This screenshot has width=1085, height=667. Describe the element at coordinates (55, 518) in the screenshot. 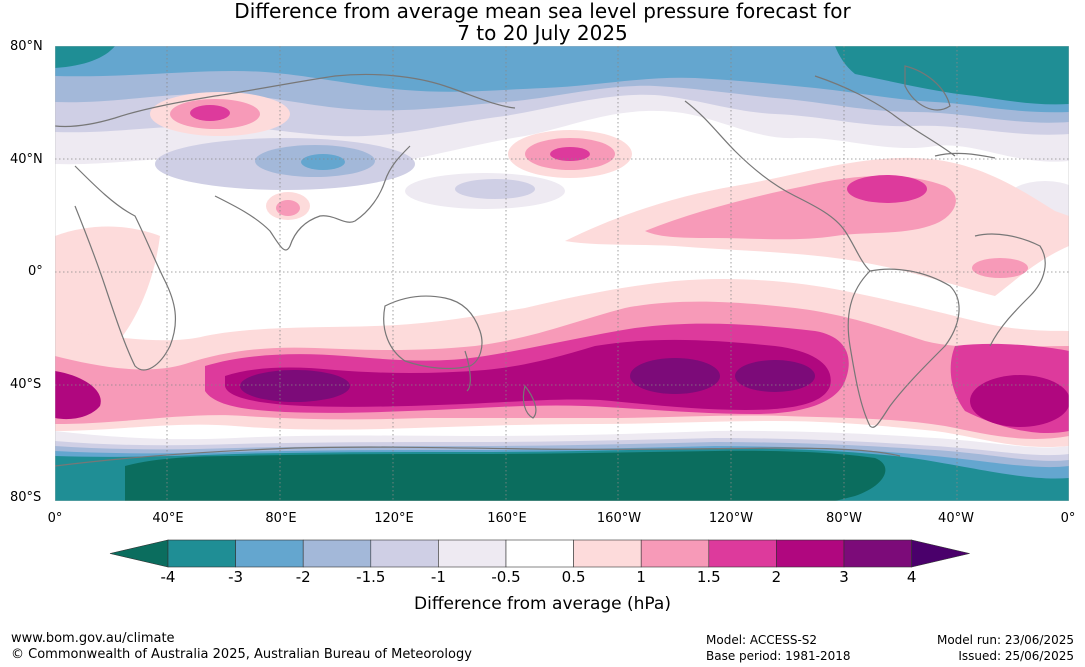

I see `lon-label-0: 0°` at that location.